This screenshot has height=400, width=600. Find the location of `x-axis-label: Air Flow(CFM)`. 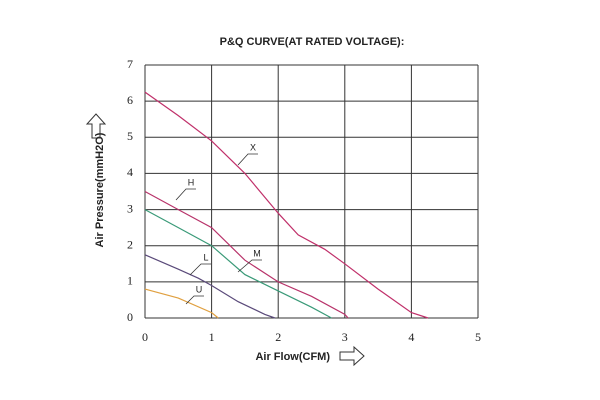

x-axis-label: Air Flow(CFM) is located at coordinates (292, 357).